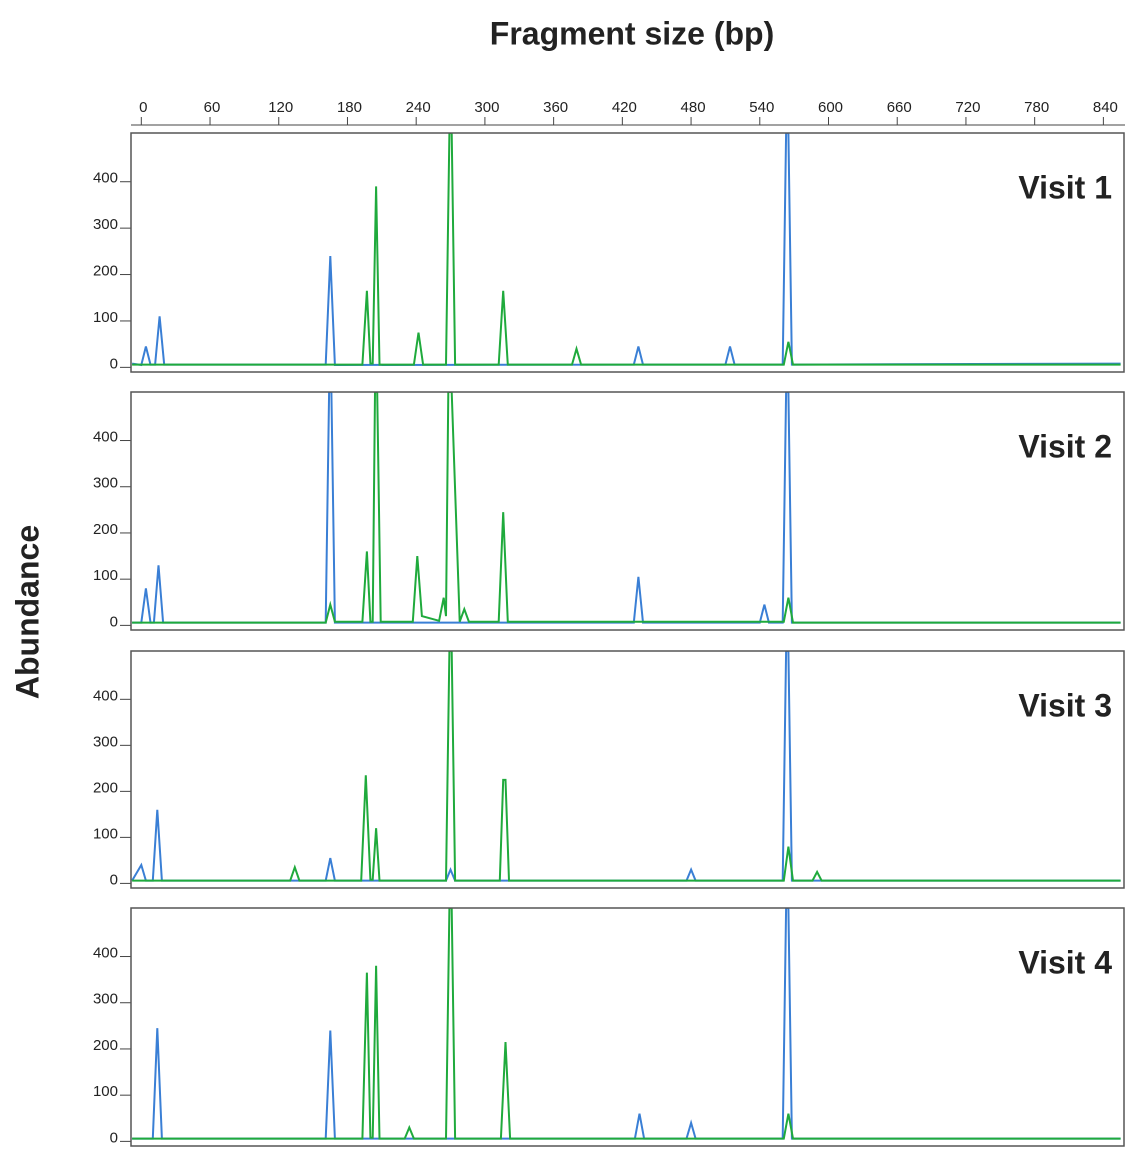  I want to click on x-tick-label: 660, so click(899, 107).